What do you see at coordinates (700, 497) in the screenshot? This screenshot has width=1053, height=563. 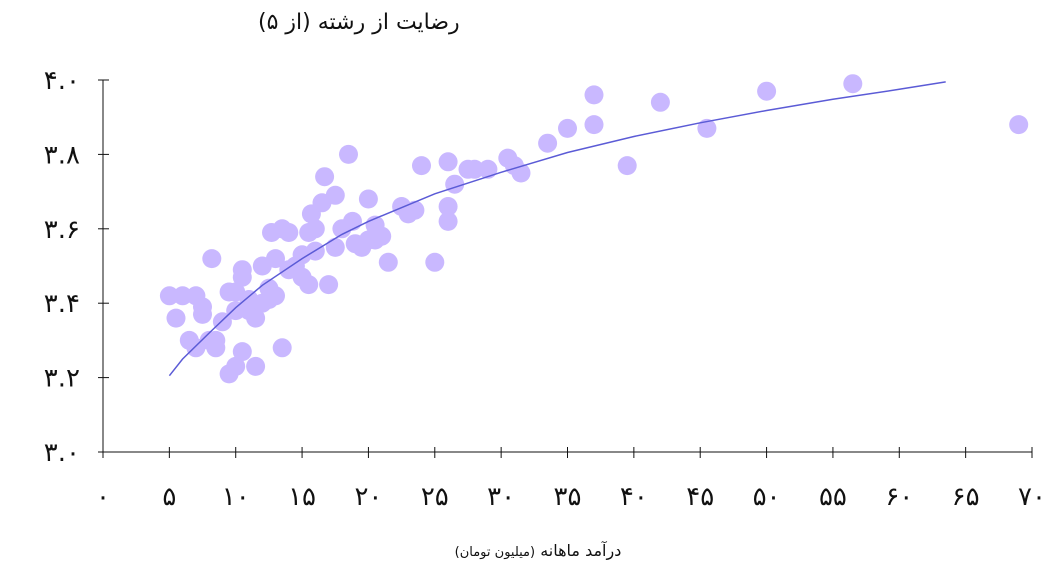 I see `x-tick-label-9: ۴۵` at bounding box center [700, 497].